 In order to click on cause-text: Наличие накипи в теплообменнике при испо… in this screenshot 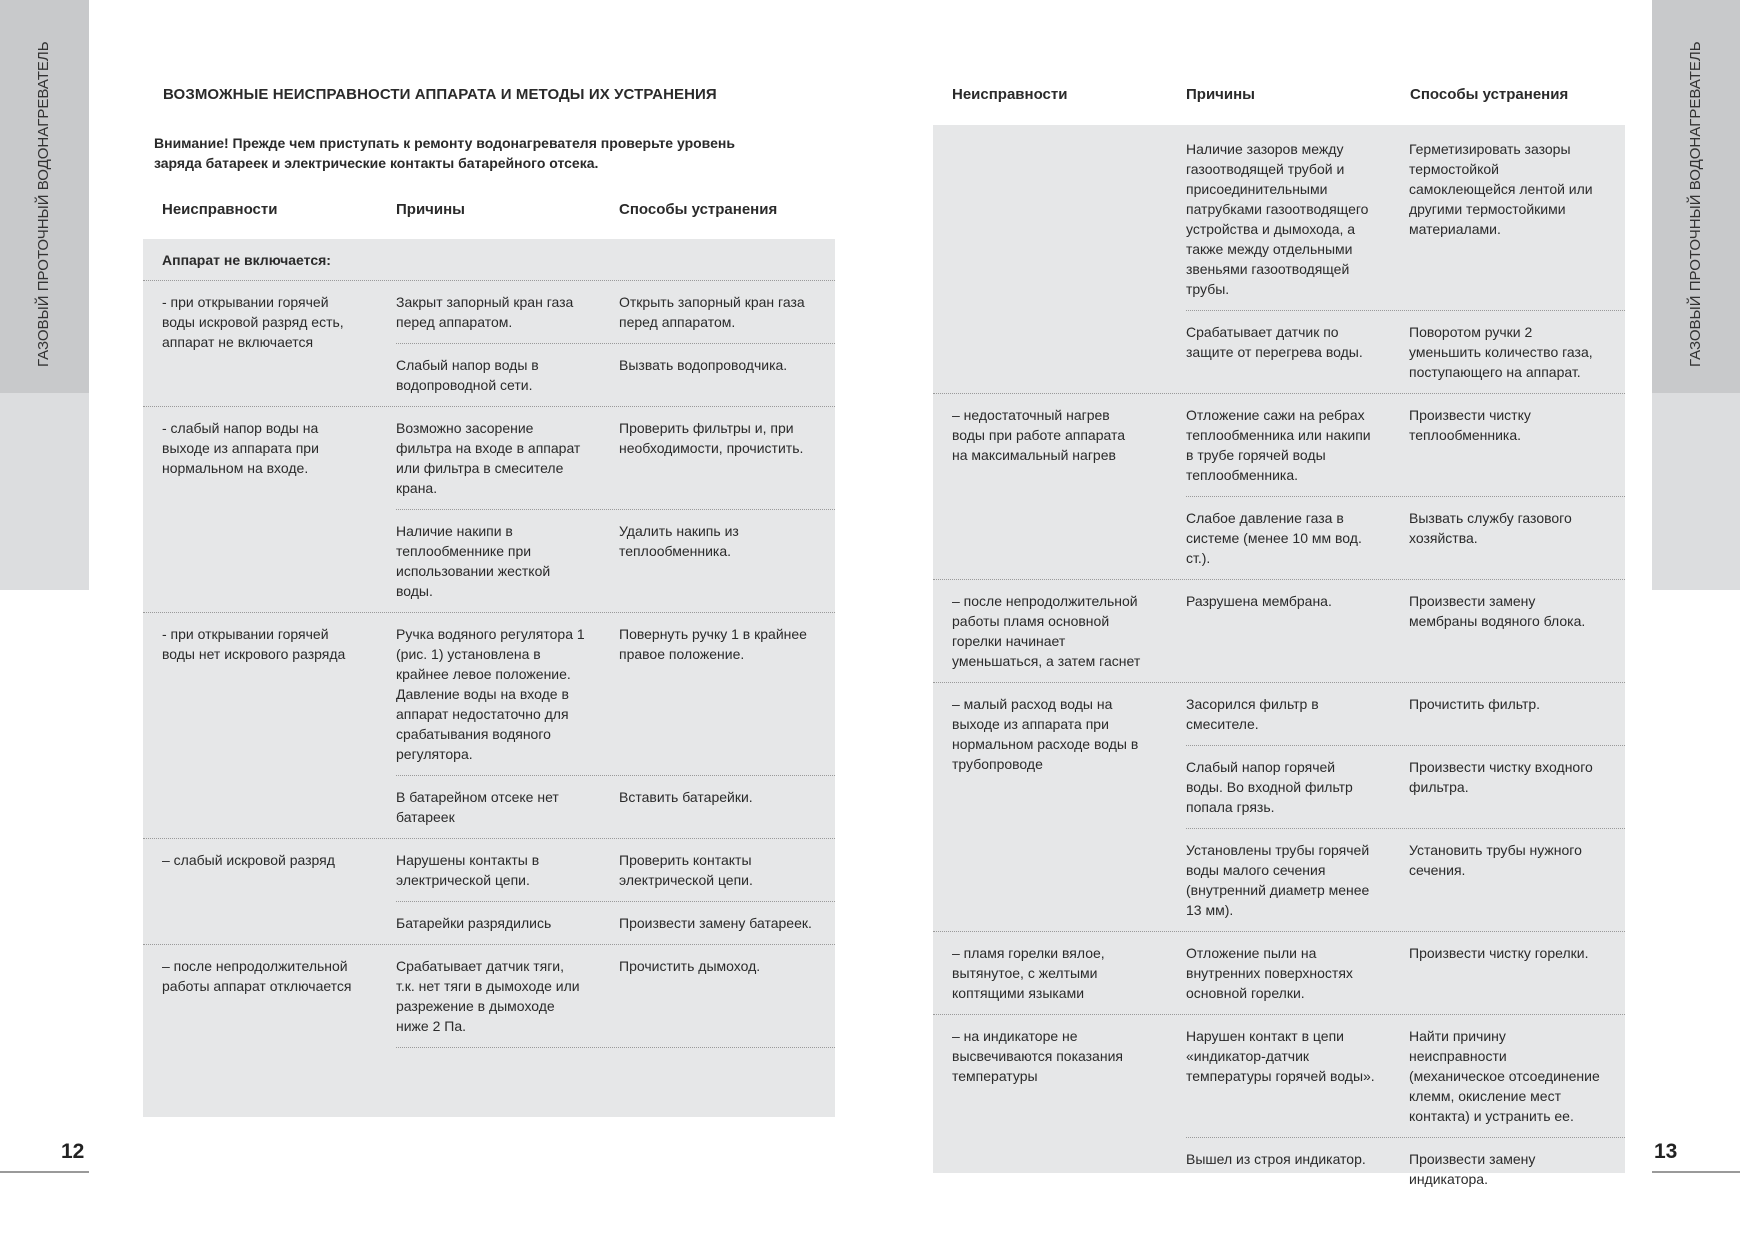, I will do `click(473, 561)`.